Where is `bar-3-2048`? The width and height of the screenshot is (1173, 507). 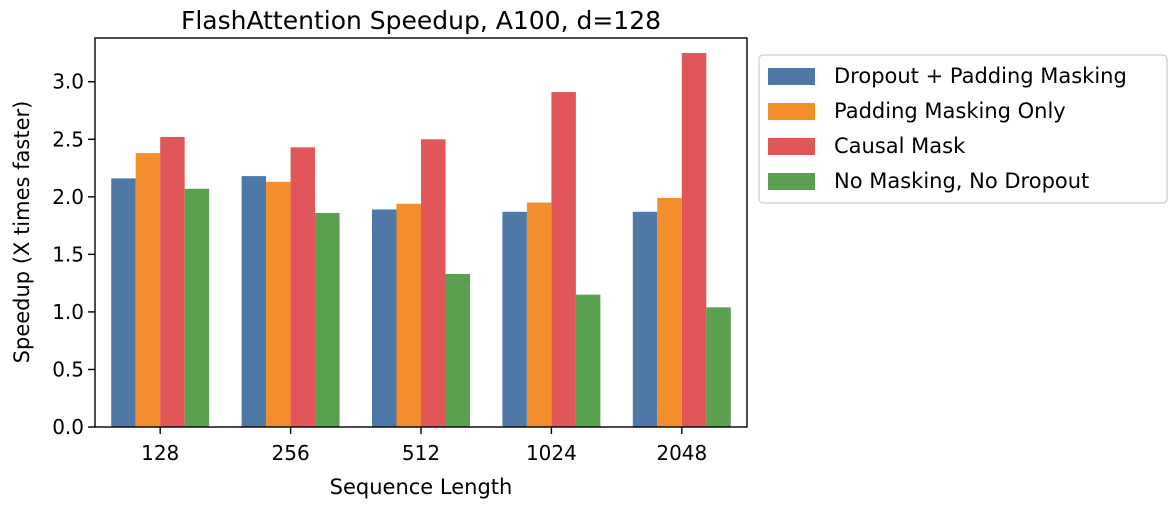
bar-3-2048 is located at coordinates (694, 239).